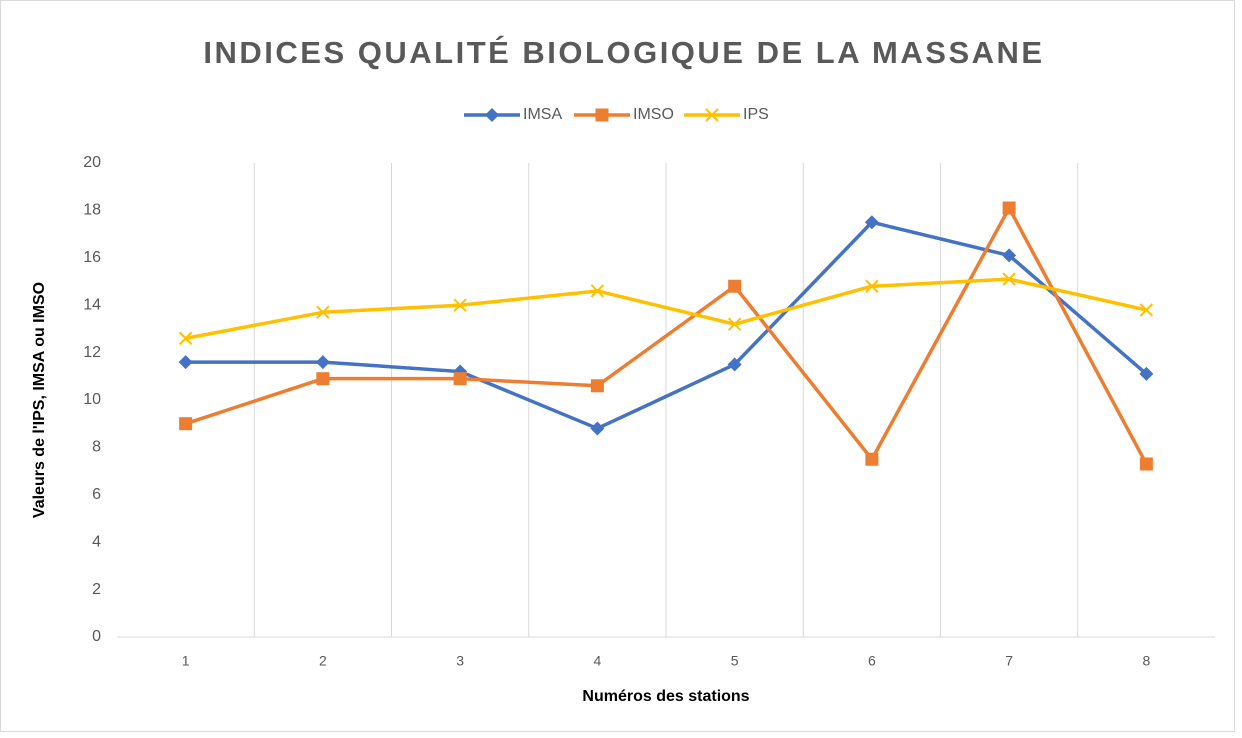 This screenshot has height=738, width=1242. Describe the element at coordinates (665, 696) in the screenshot. I see `x-axis-label: Numéros des stations` at that location.